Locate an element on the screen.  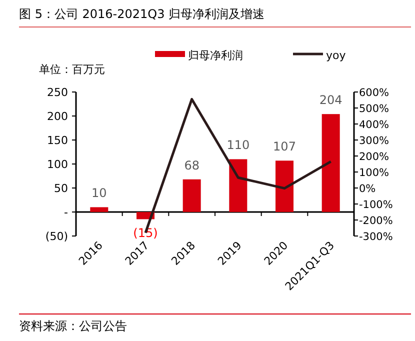
data-label: 204 is located at coordinates (330, 100).